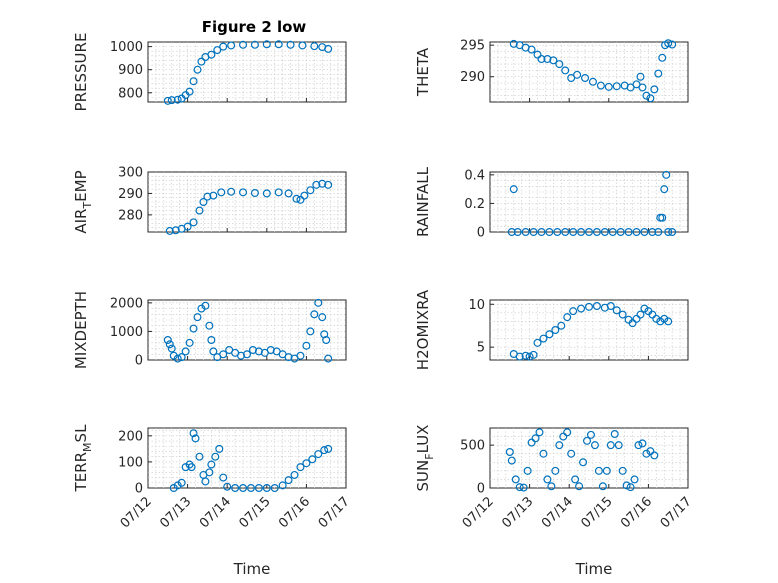  I want to click on x-tick-label: 07/17, so click(334, 512).